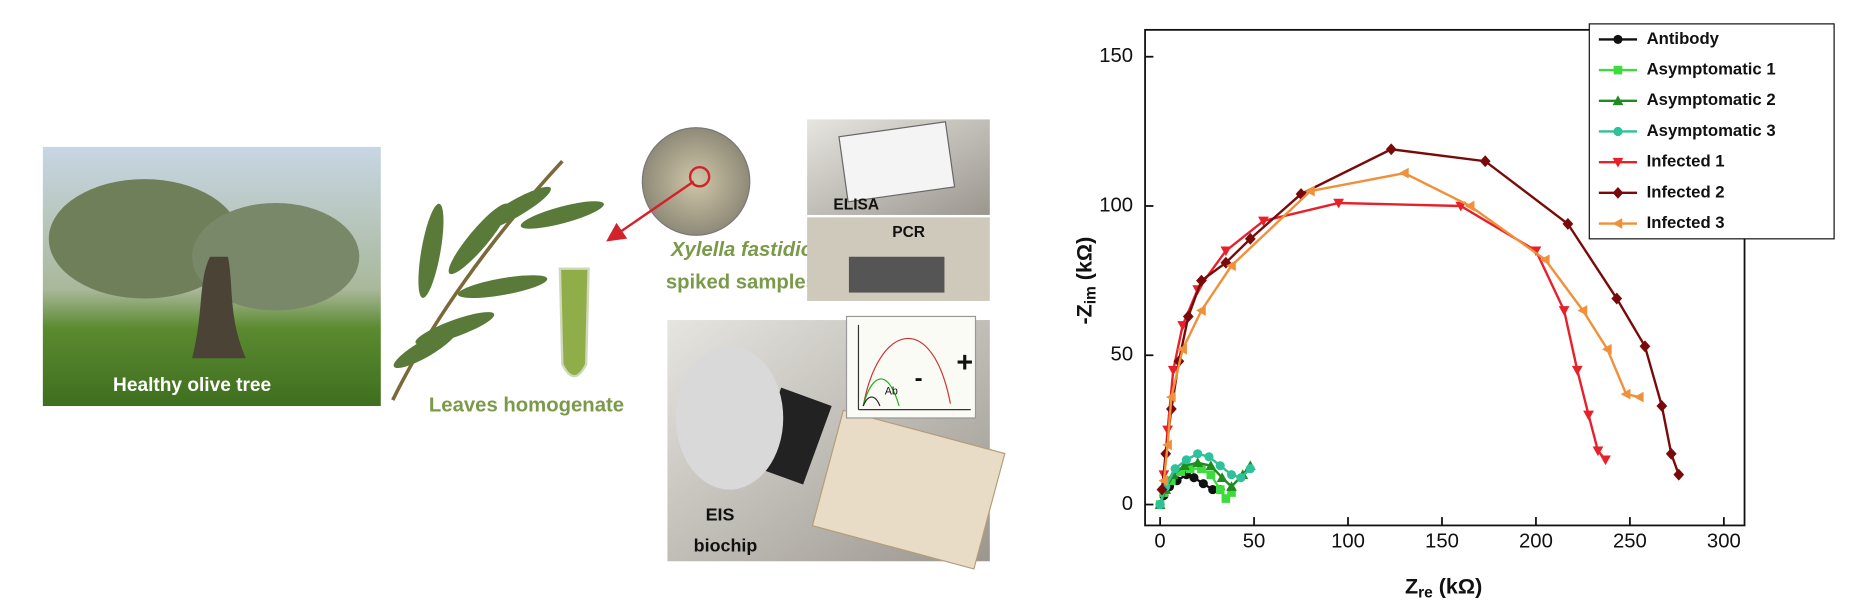  Describe the element at coordinates (1116, 205) in the screenshot. I see `y-tick-label: 100` at that location.